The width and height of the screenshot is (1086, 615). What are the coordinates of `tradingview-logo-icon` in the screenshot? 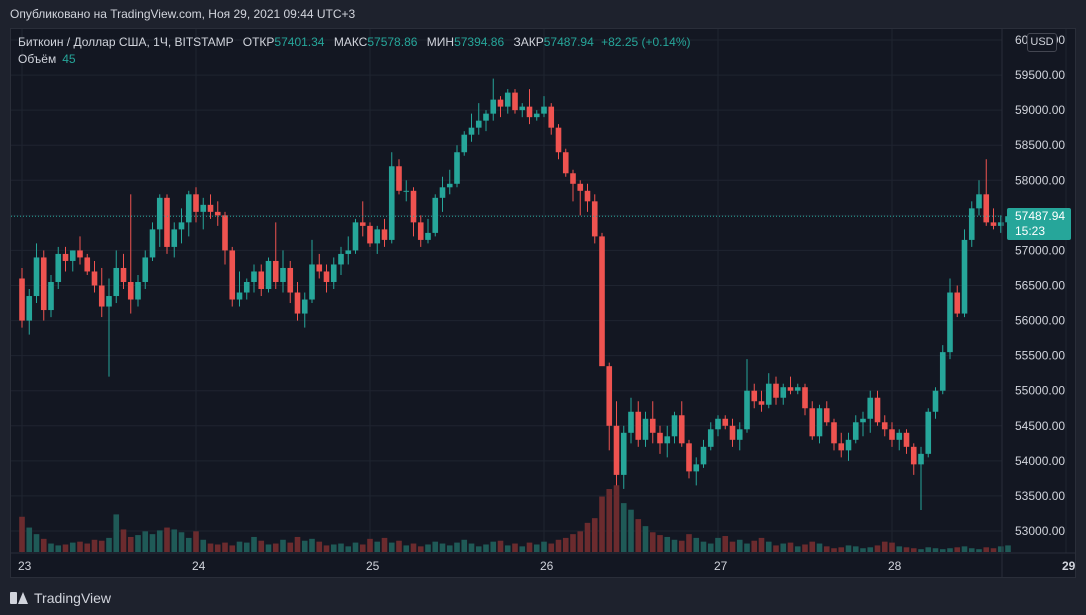 It's located at (19, 598).